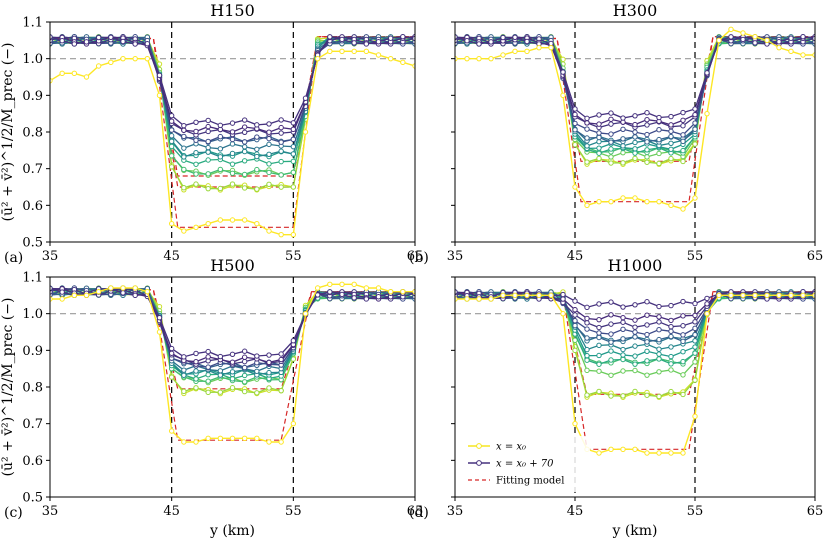  What do you see at coordinates (530, 481) in the screenshot?
I see `legend-label: Fitting model` at bounding box center [530, 481].